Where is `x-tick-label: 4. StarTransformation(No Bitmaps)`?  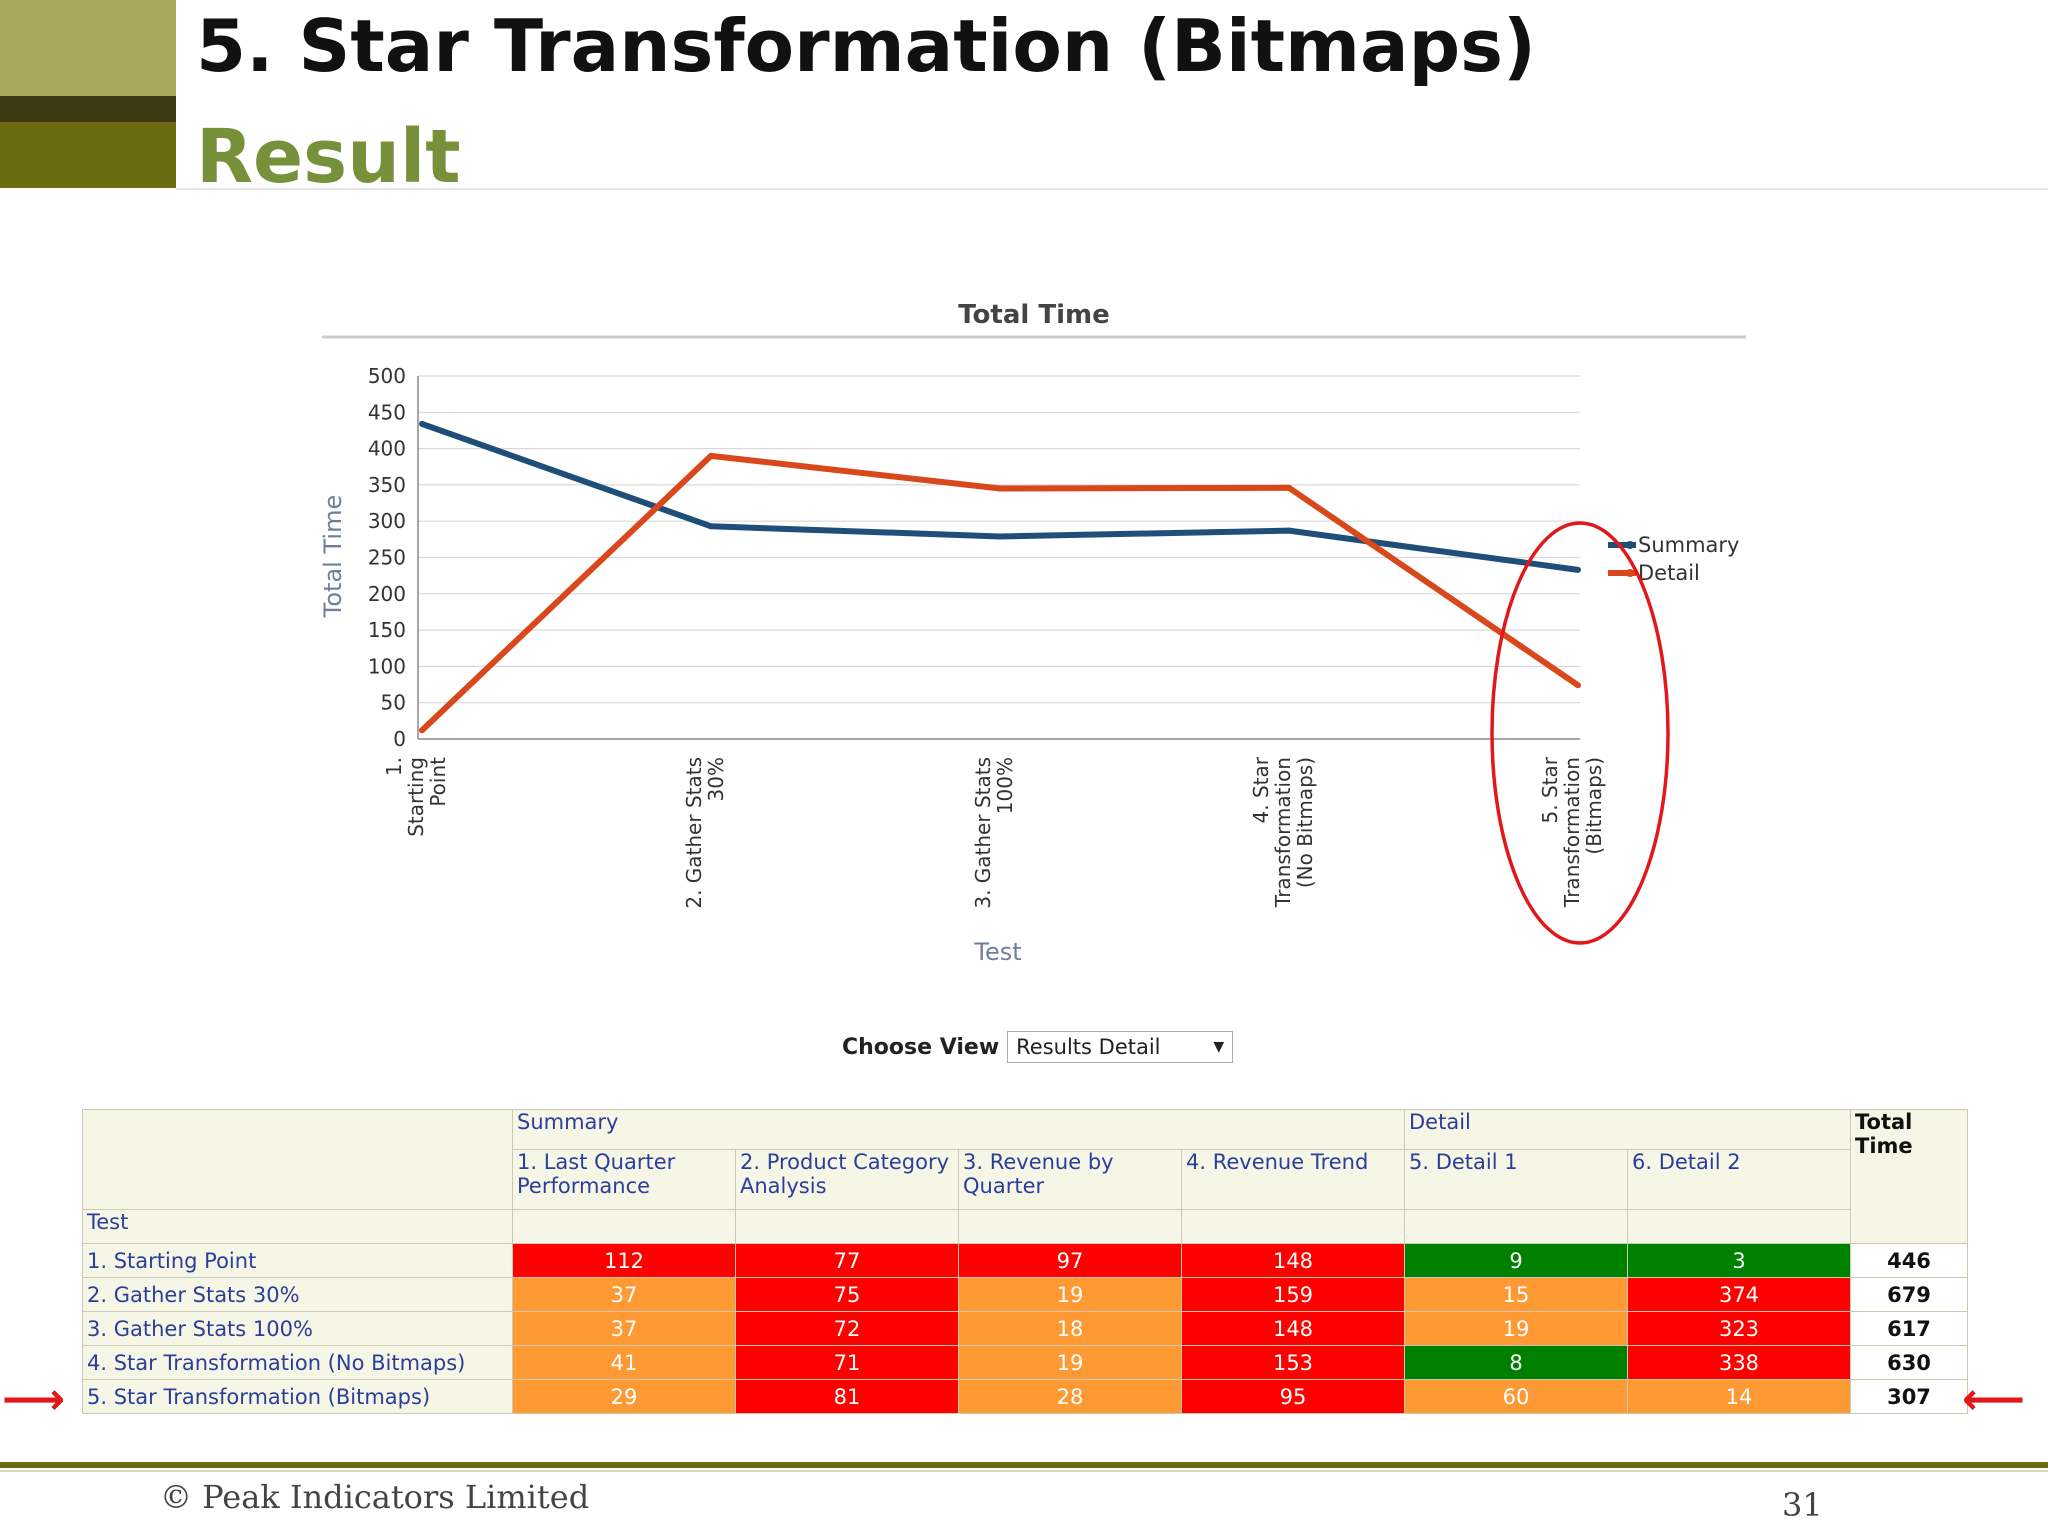
x-tick-label: 4. StarTransformation(No Bitmaps) is located at coordinates (1283, 832).